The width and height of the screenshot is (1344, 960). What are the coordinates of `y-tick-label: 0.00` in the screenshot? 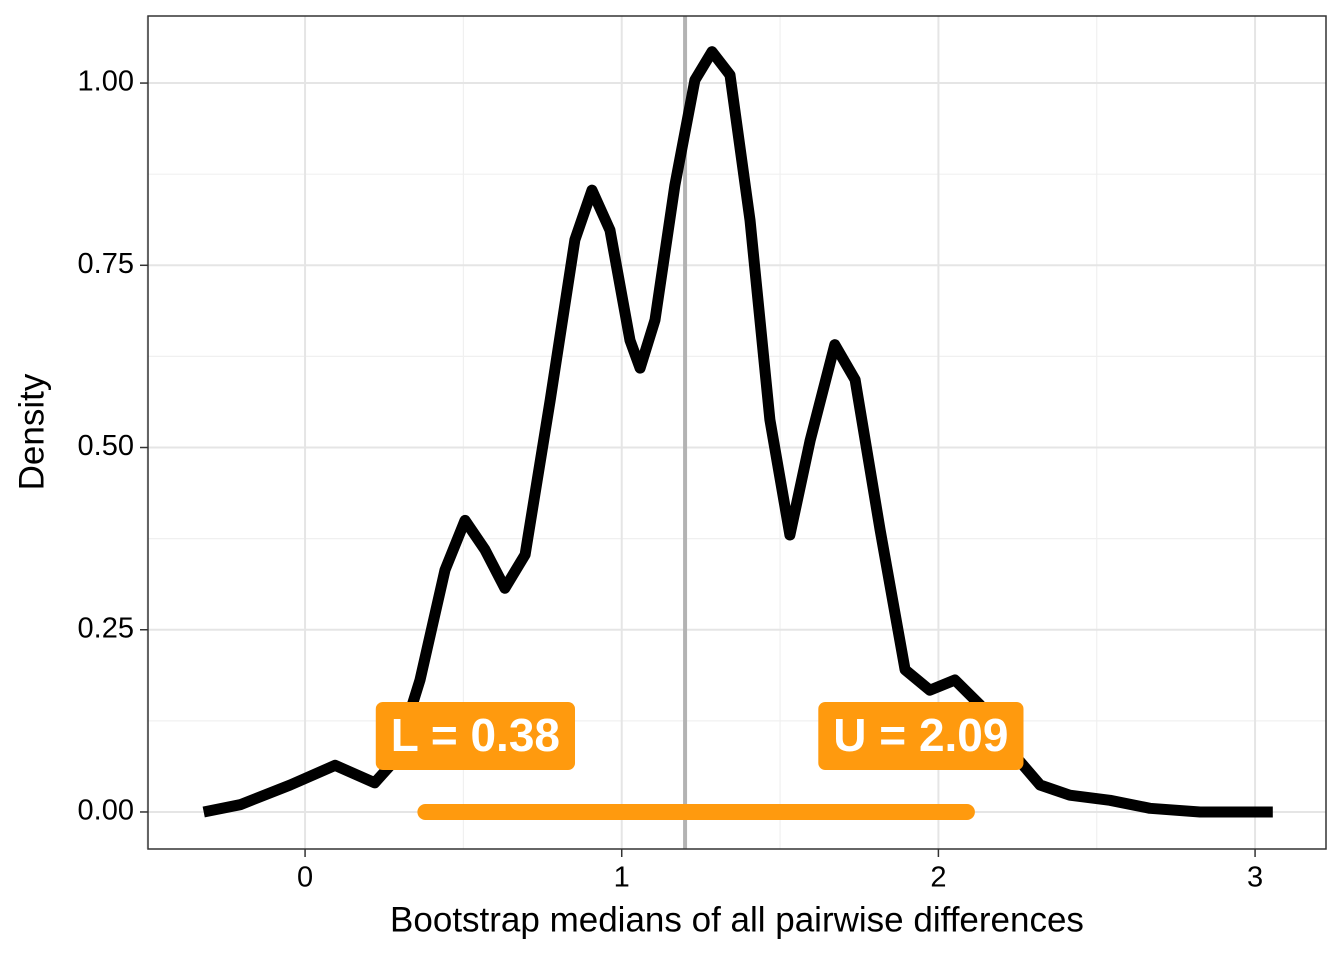 It's located at (106, 811).